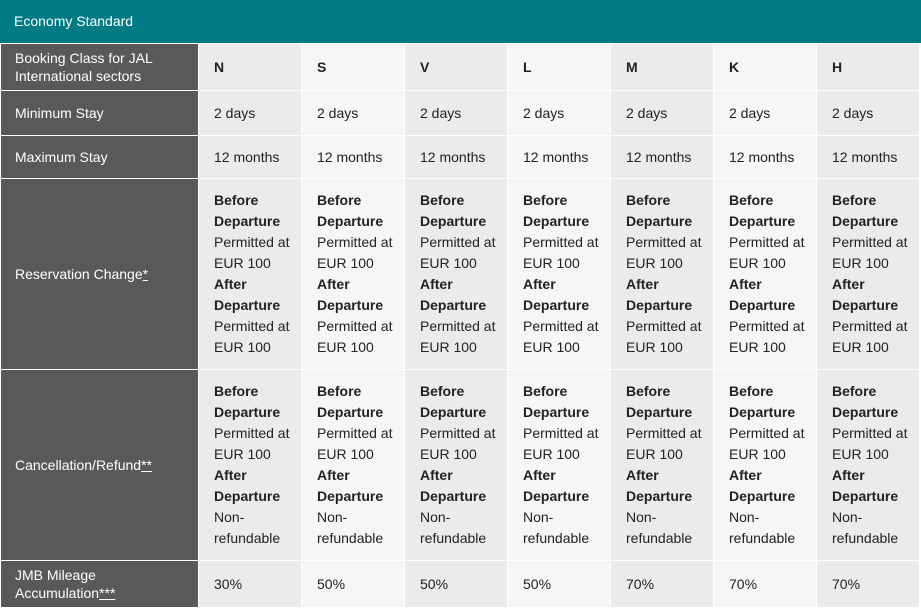 This screenshot has width=921, height=610. I want to click on booking-class: K, so click(734, 66).